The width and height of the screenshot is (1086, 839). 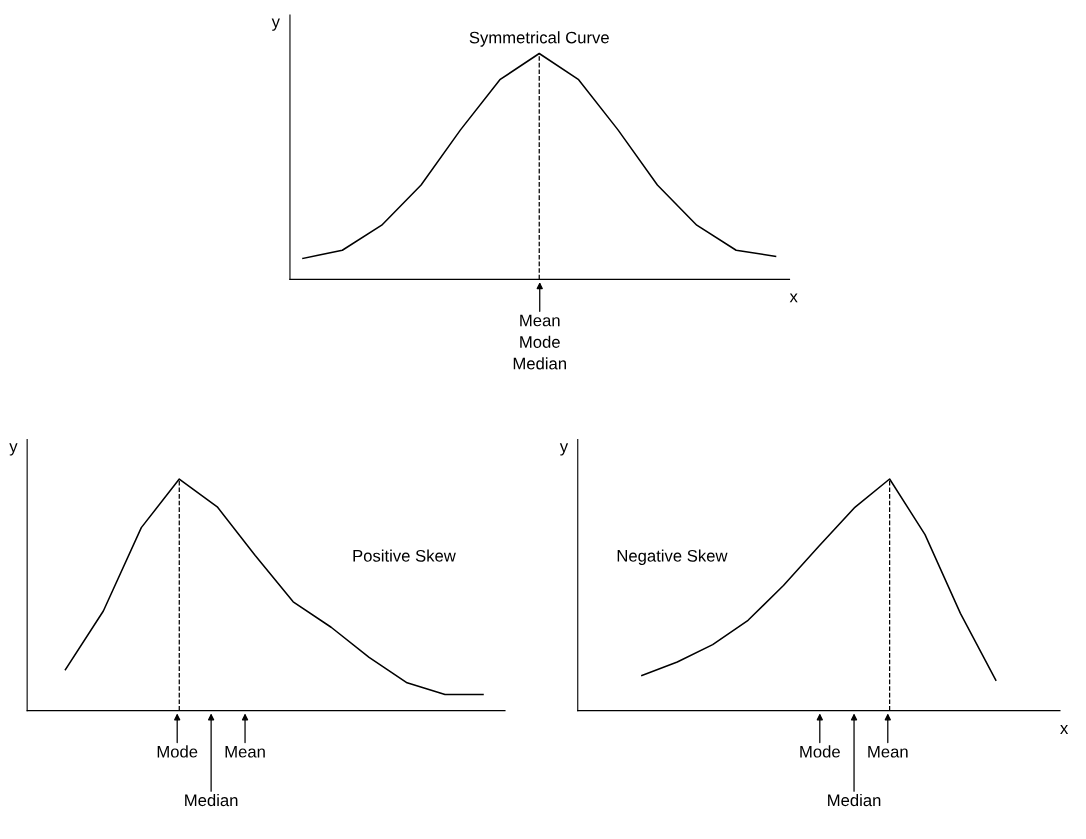 I want to click on text: Negative Skew, so click(x=672, y=557).